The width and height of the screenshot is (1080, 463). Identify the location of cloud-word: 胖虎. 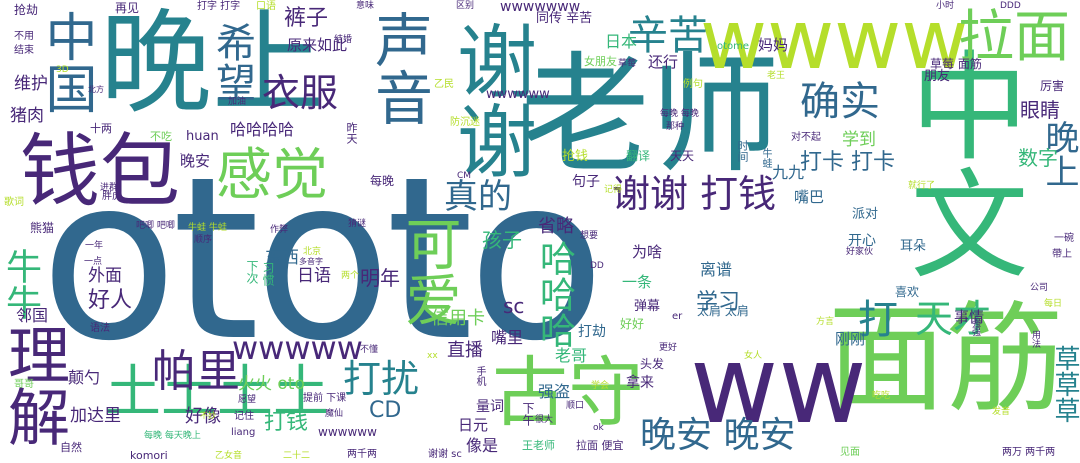
(112, 196).